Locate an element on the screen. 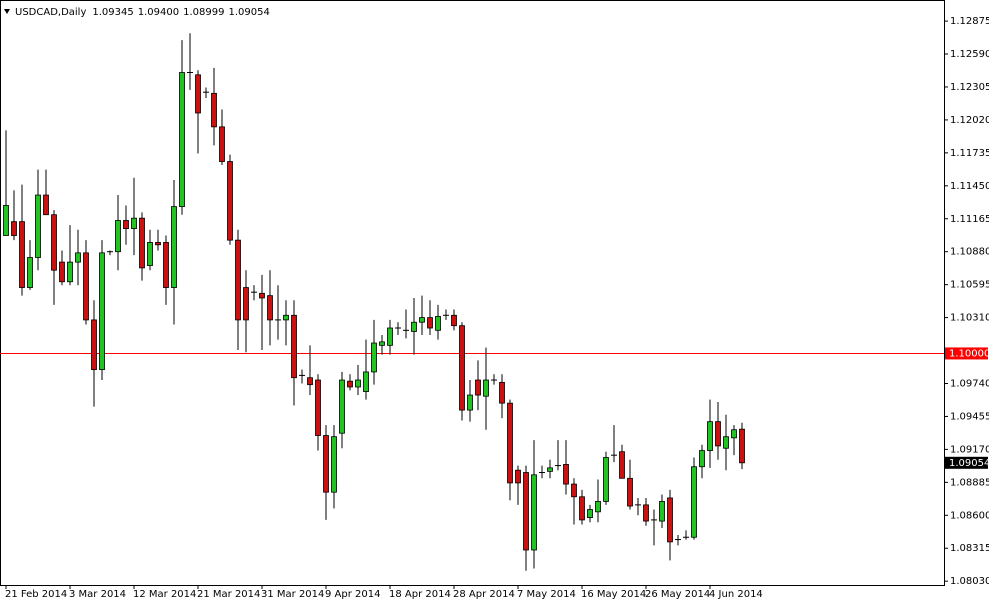 The width and height of the screenshot is (989, 605). x-tick-label: 12 Mar 2014 is located at coordinates (164, 594).